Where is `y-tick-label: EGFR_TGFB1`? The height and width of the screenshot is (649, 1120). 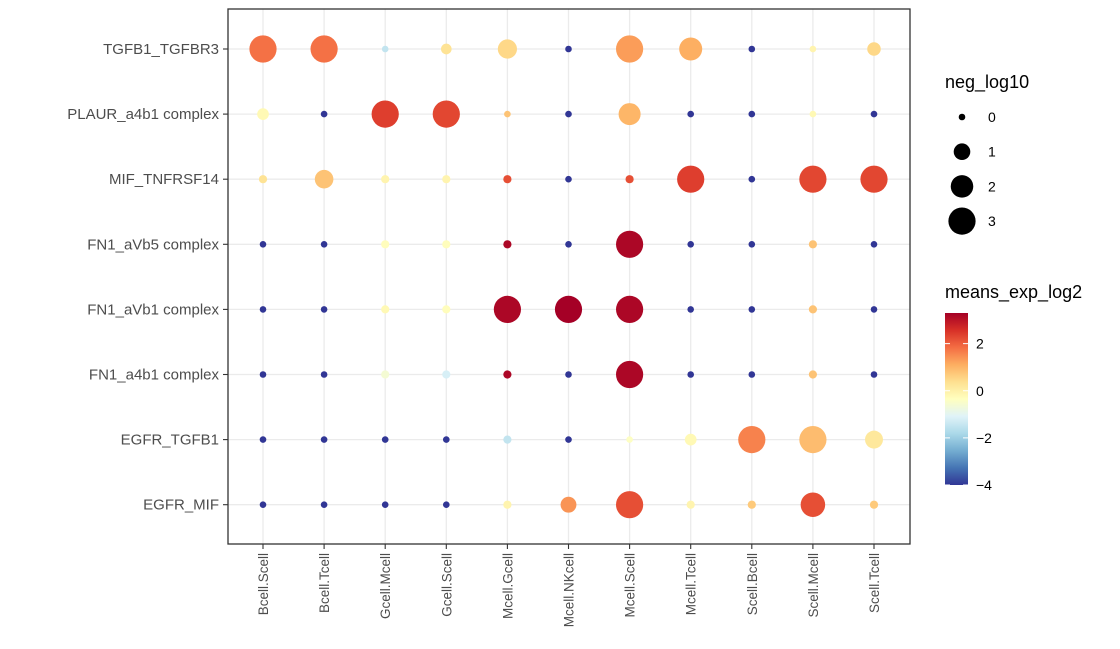 y-tick-label: EGFR_TGFB1 is located at coordinates (170, 440).